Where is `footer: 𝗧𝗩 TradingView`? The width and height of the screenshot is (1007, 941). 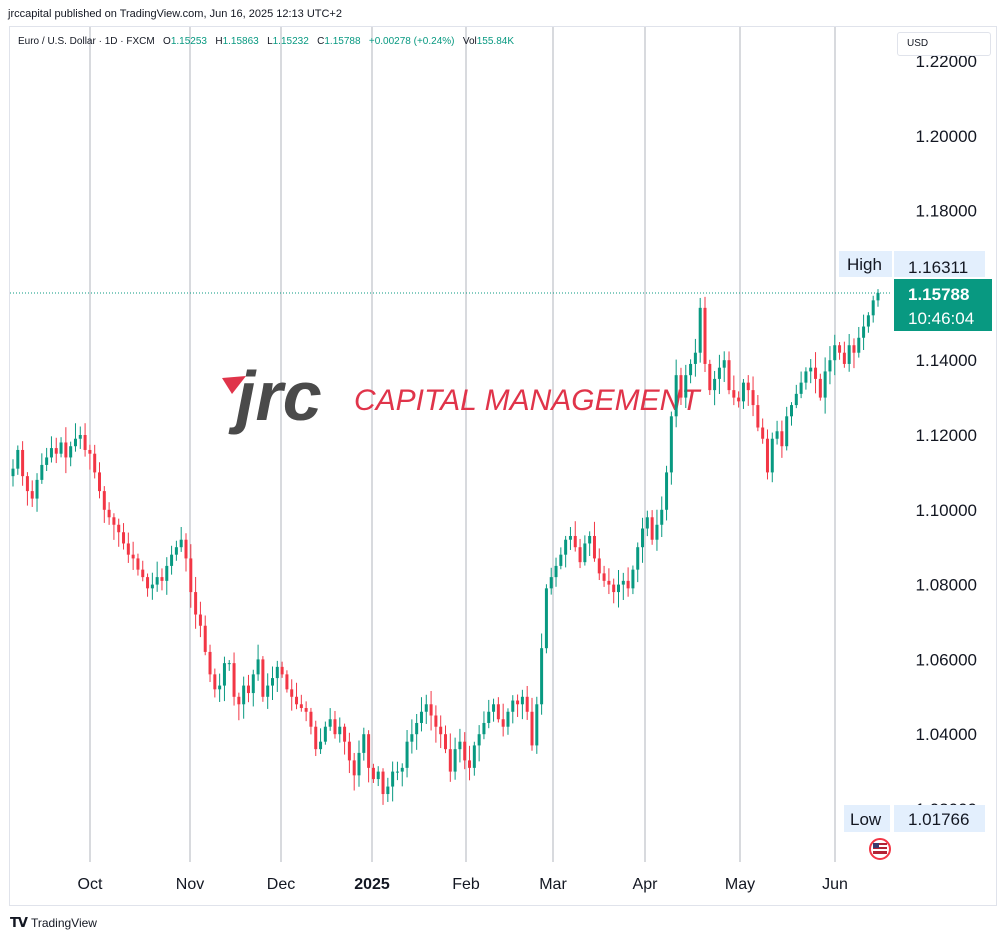 footer: 𝗧𝗩 TradingView is located at coordinates (53, 923).